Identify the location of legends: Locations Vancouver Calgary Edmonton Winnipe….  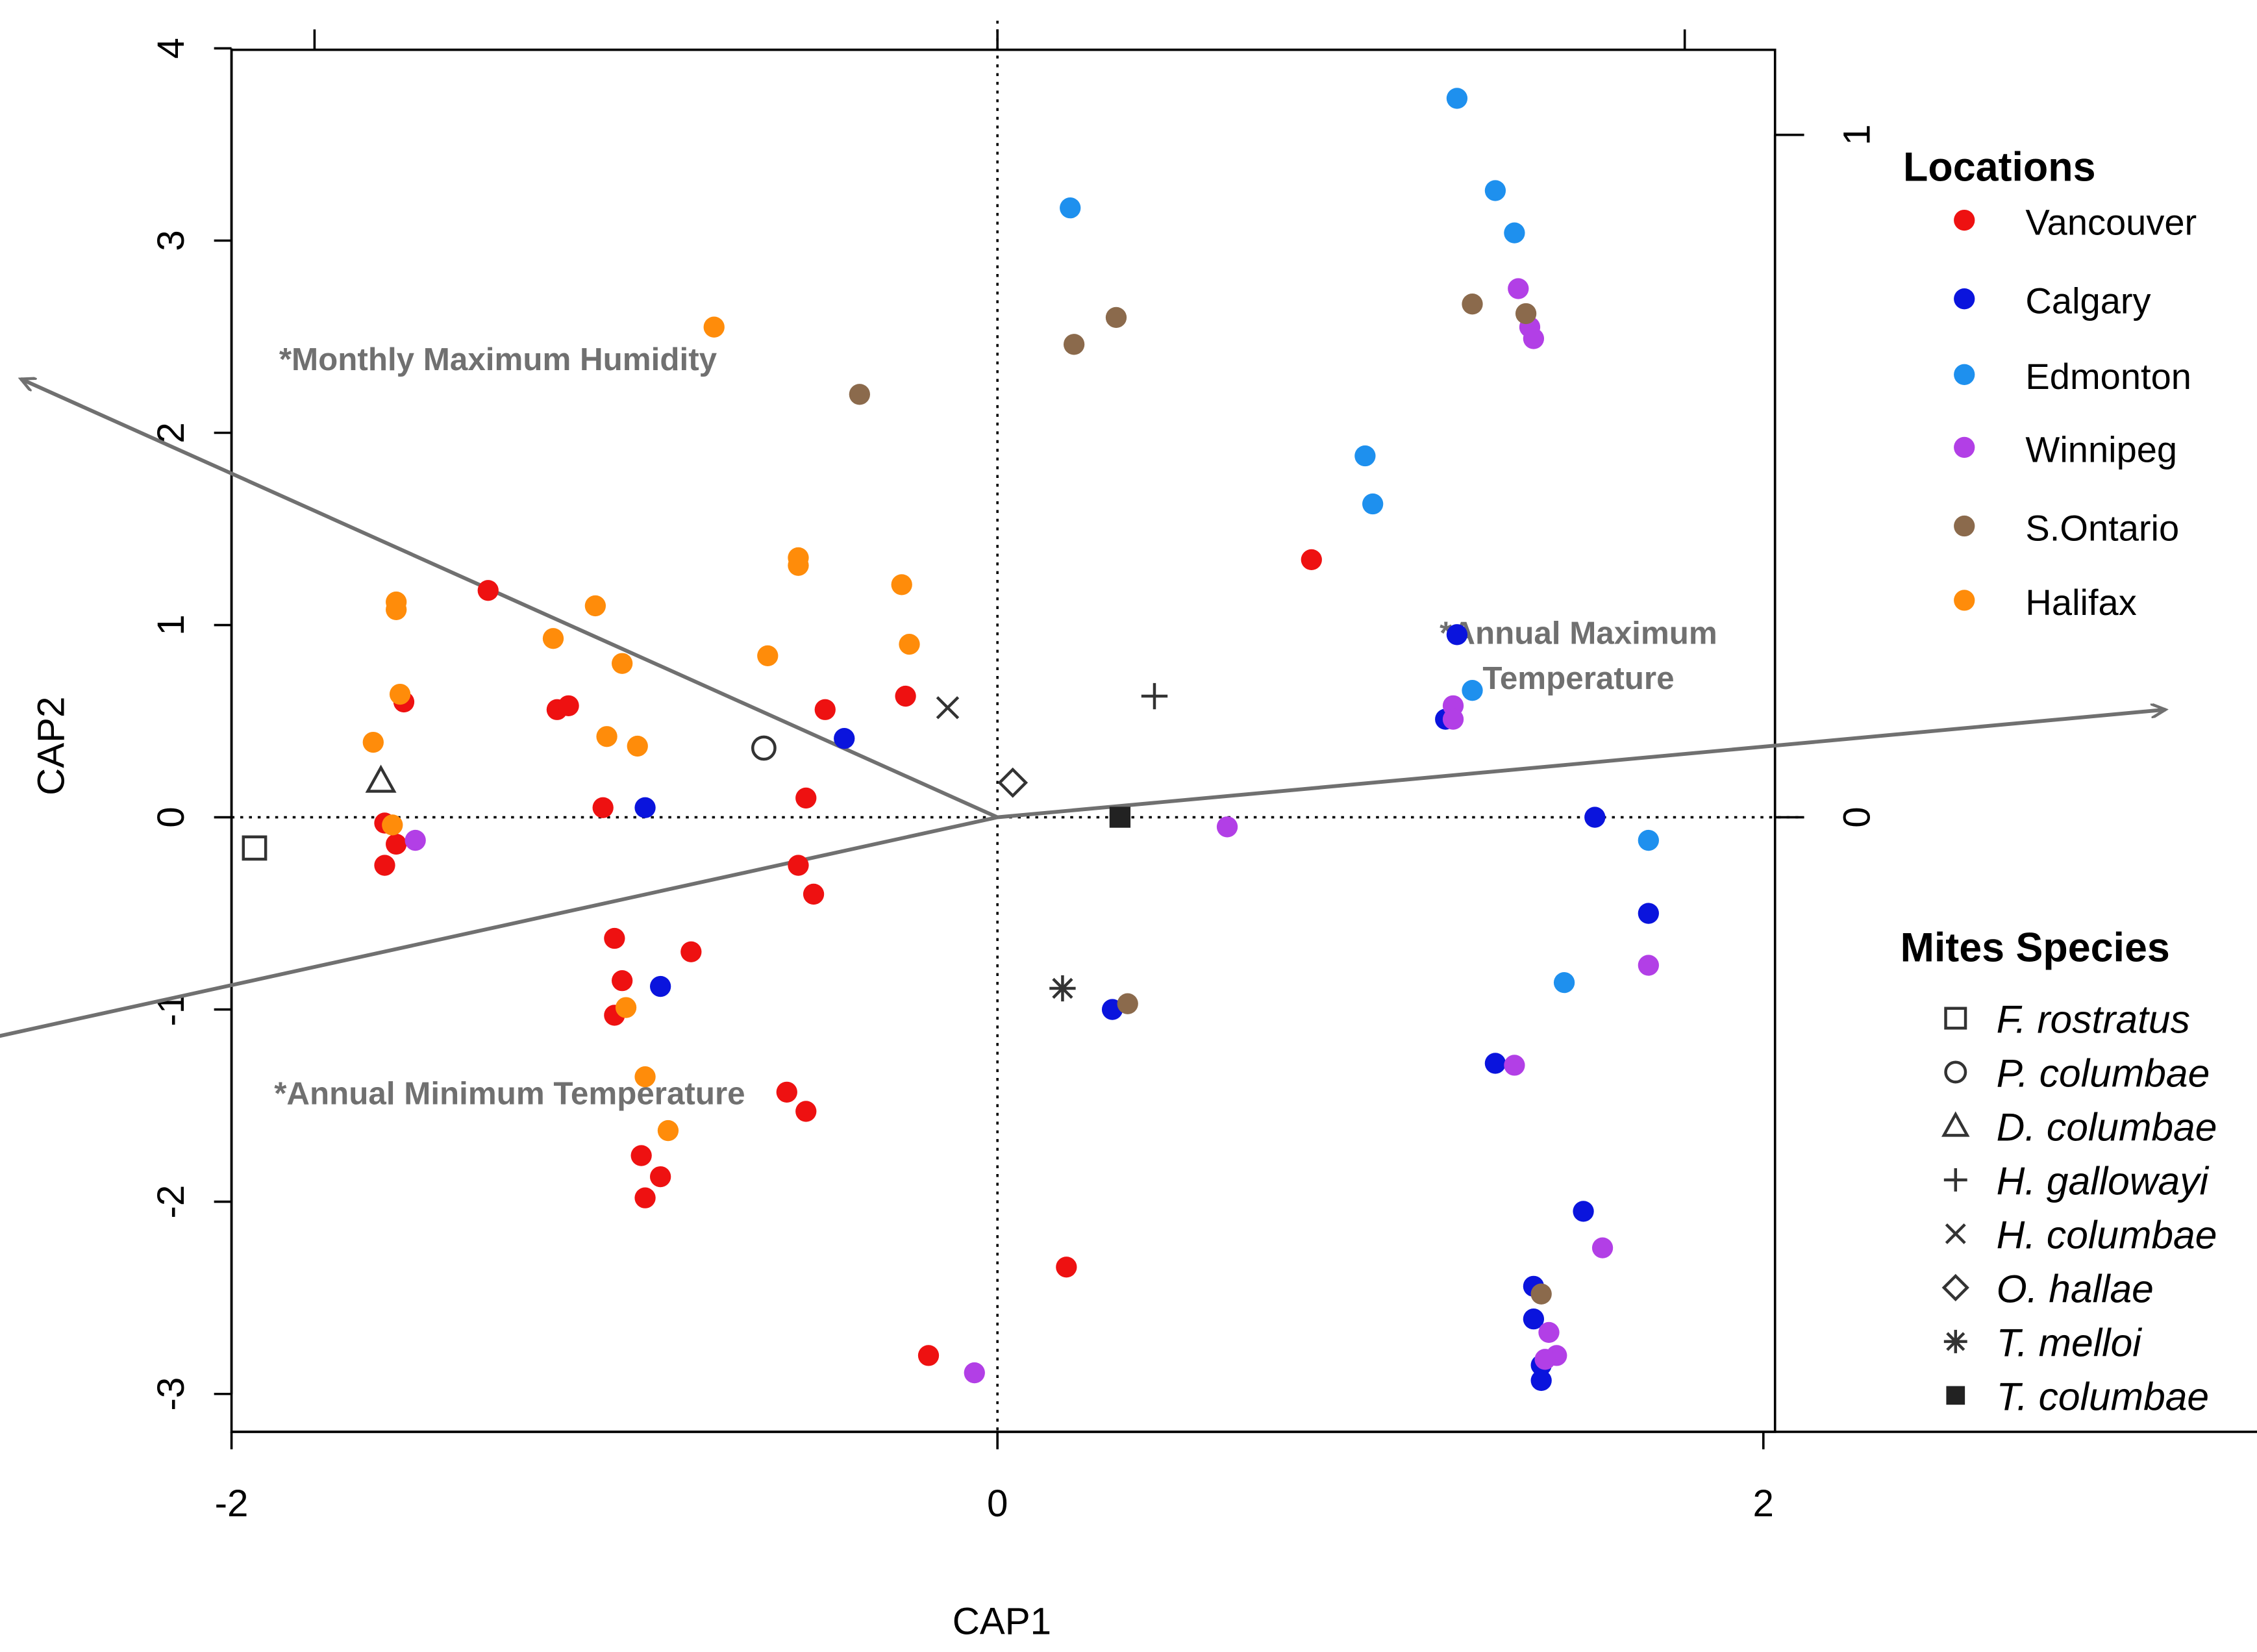
(2059, 782).